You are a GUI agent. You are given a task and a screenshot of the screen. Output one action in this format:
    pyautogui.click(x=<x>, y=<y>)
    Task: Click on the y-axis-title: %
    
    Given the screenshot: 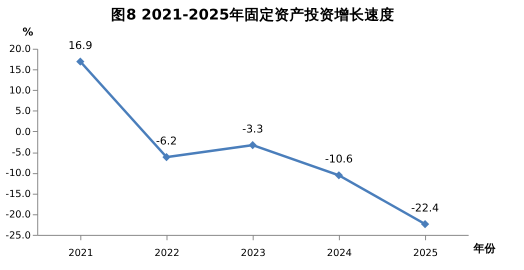 What is the action you would take?
    pyautogui.click(x=28, y=32)
    